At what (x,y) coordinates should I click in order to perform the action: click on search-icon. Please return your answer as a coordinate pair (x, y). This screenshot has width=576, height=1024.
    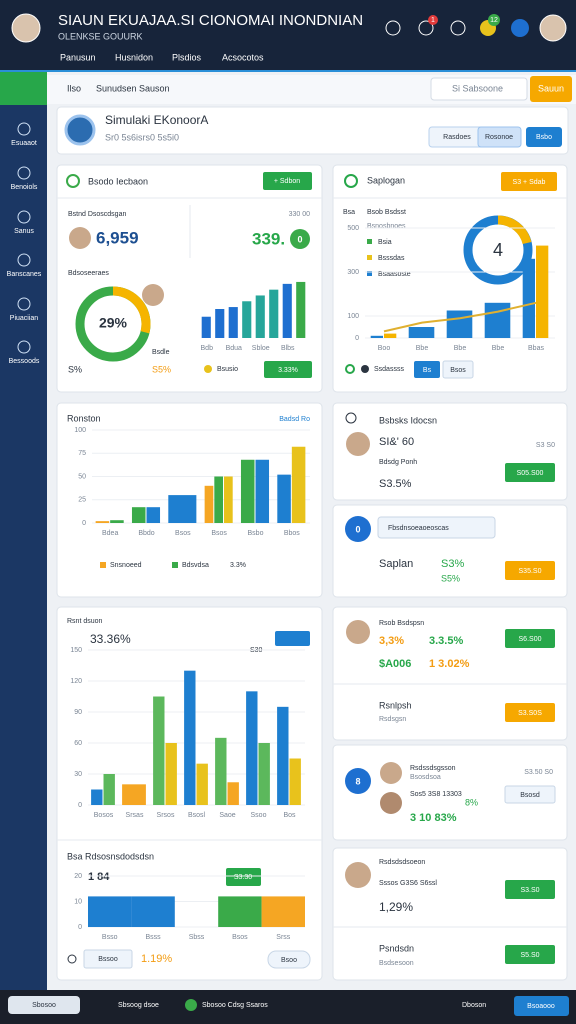
    Looking at the image, I should click on (393, 28).